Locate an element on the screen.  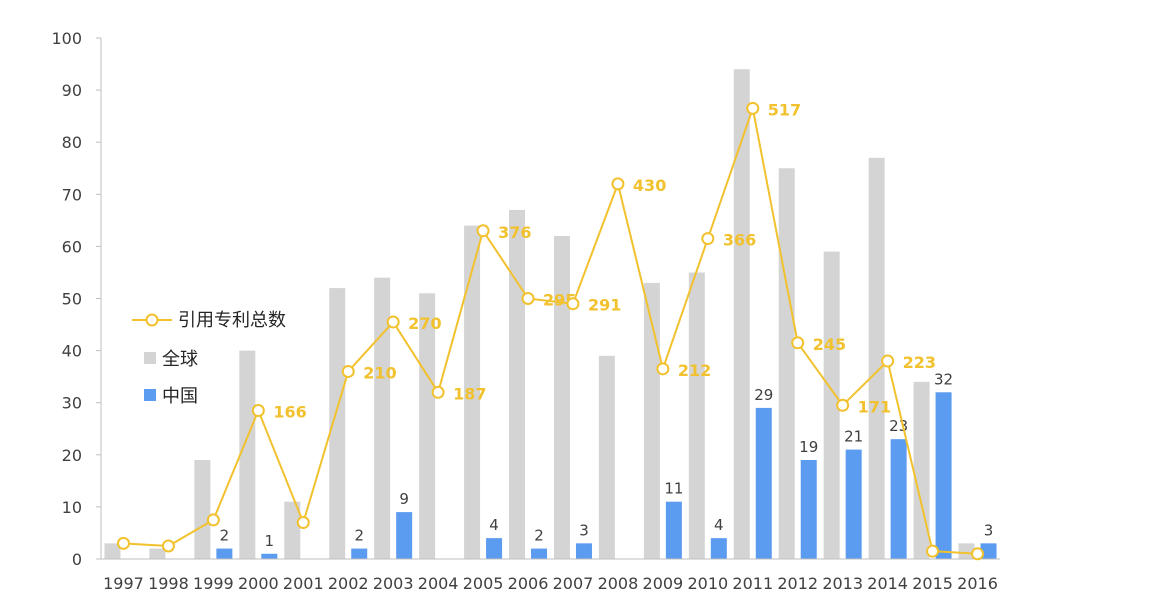
line-point-label: 270 is located at coordinates (424, 323).